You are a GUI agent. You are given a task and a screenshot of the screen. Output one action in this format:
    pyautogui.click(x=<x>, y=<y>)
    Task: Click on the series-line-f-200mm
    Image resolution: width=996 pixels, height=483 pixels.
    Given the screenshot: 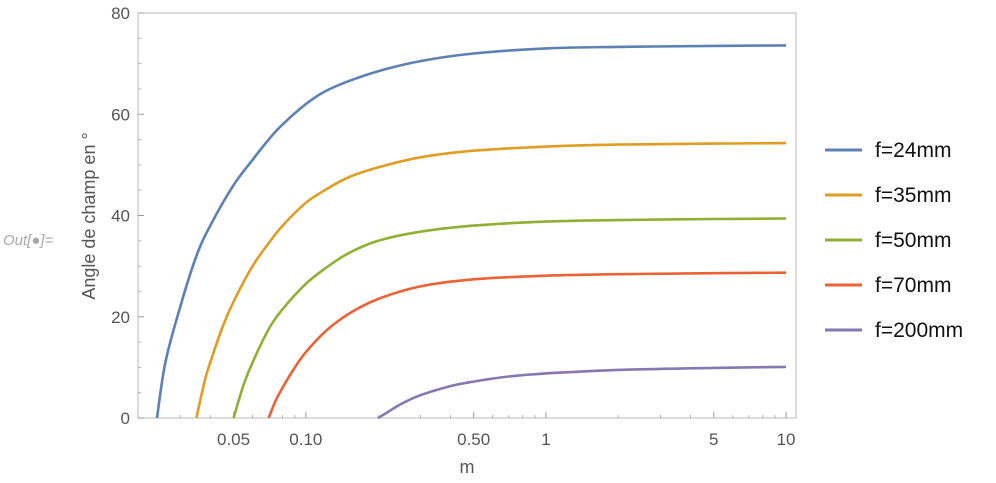 What is the action you would take?
    pyautogui.click(x=582, y=392)
    